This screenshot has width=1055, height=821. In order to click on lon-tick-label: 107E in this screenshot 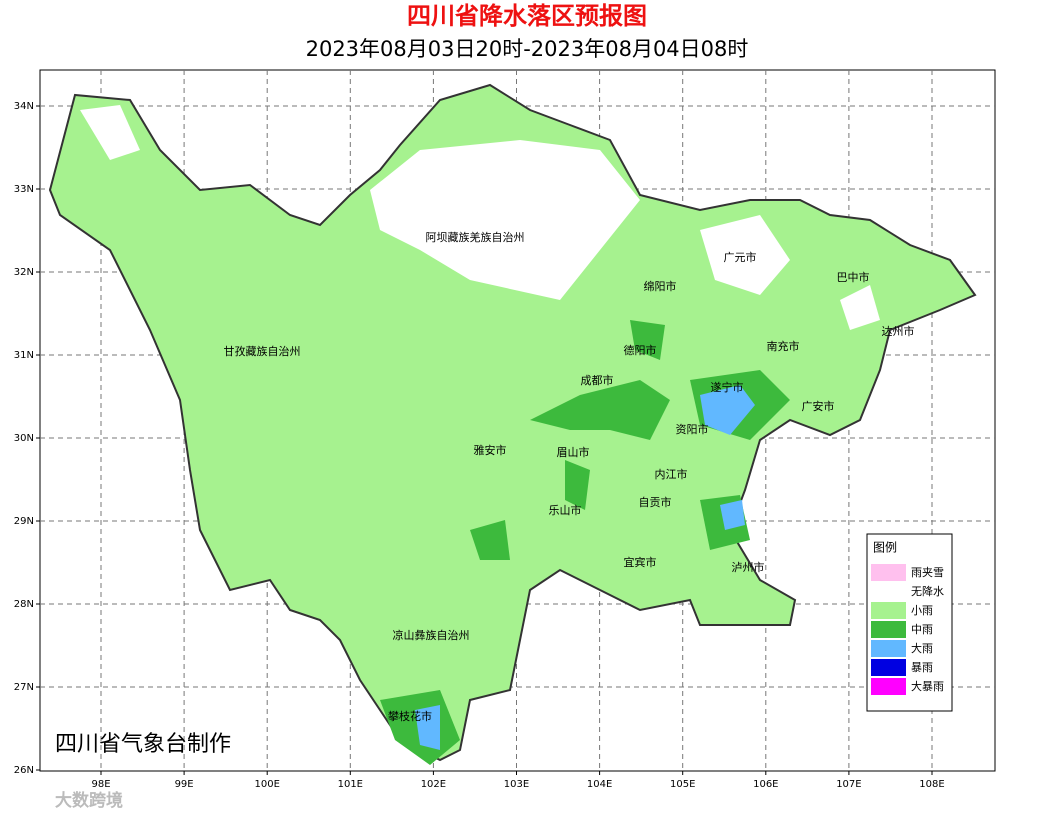, I will do `click(848, 784)`.